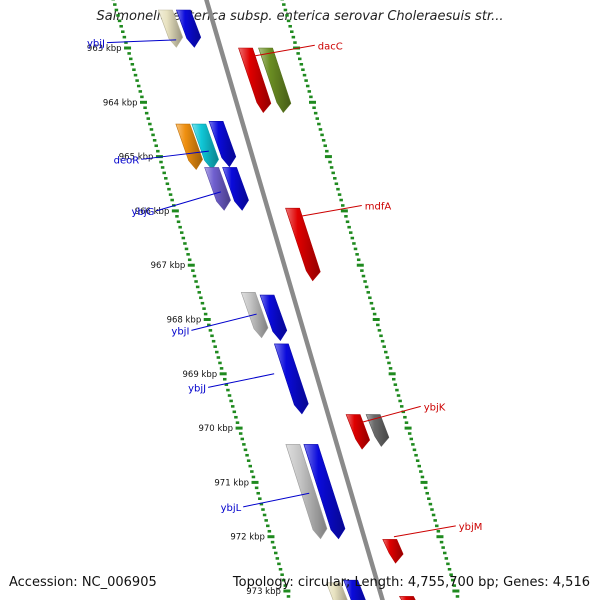  What do you see at coordinates (184, 321) in the screenshot?
I see `kbp-tick-label: 968 kbp` at bounding box center [184, 321].